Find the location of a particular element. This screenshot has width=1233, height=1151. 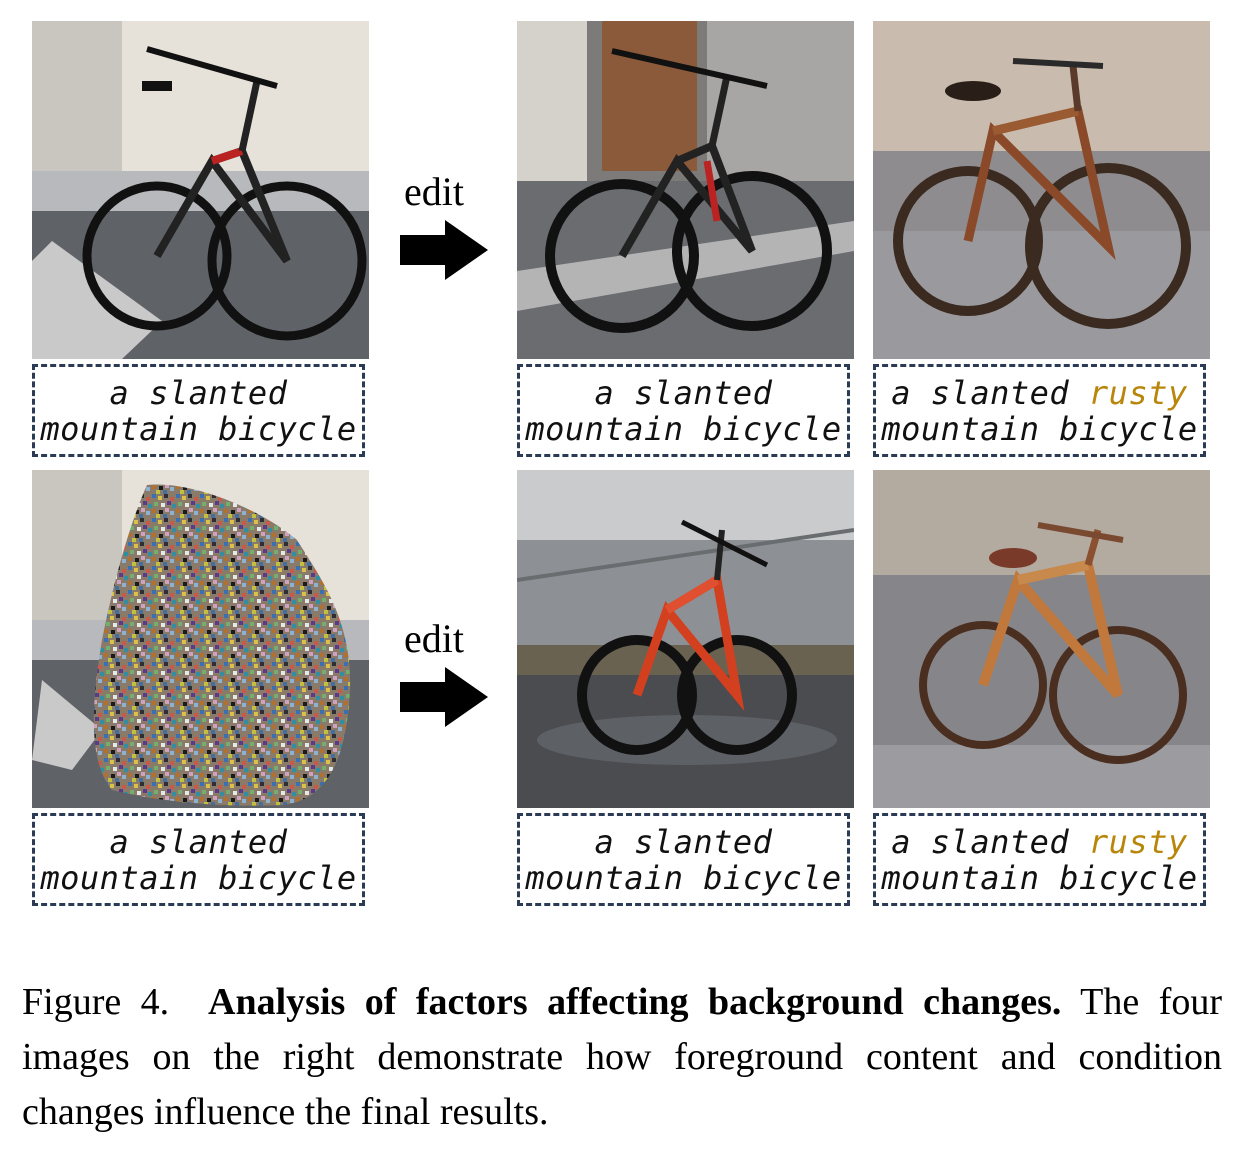

result-photo-row1-b is located at coordinates (1041, 190).